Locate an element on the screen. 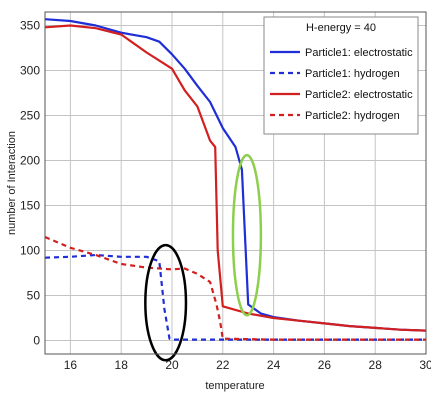 This screenshot has width=431, height=394. x-axis-label: temperature is located at coordinates (234, 386).